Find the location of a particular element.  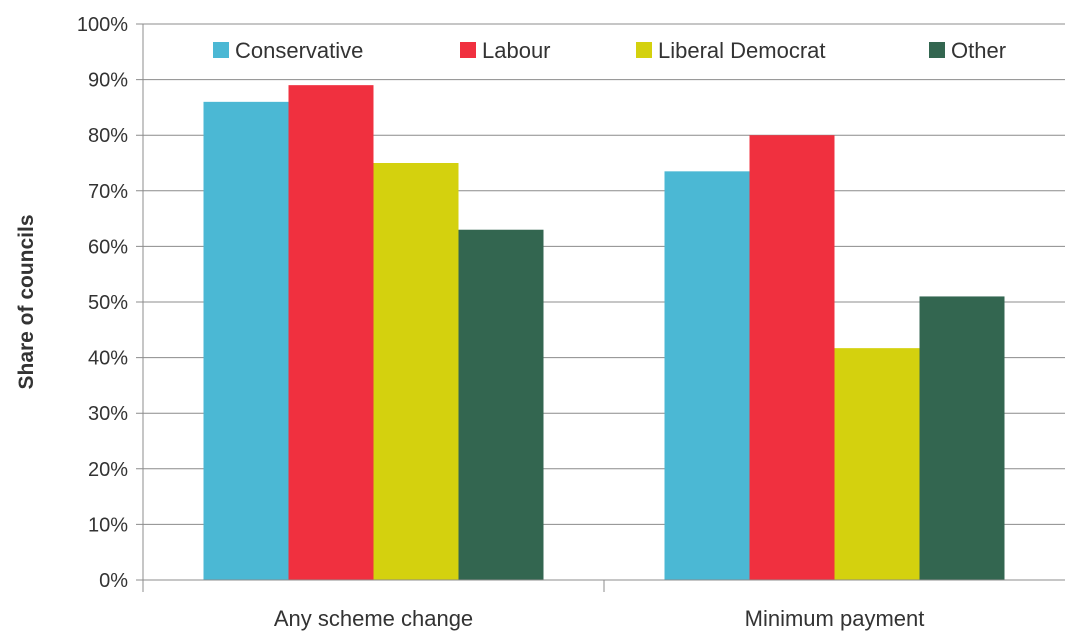

y-tick-label: 90% is located at coordinates (108, 81).